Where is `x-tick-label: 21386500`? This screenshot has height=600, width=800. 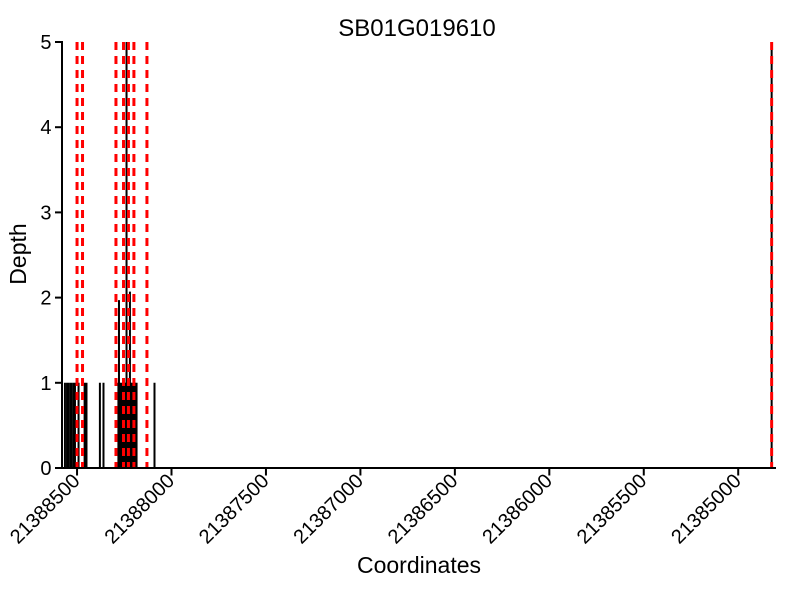 x-tick-label: 21386500 is located at coordinates (423, 509).